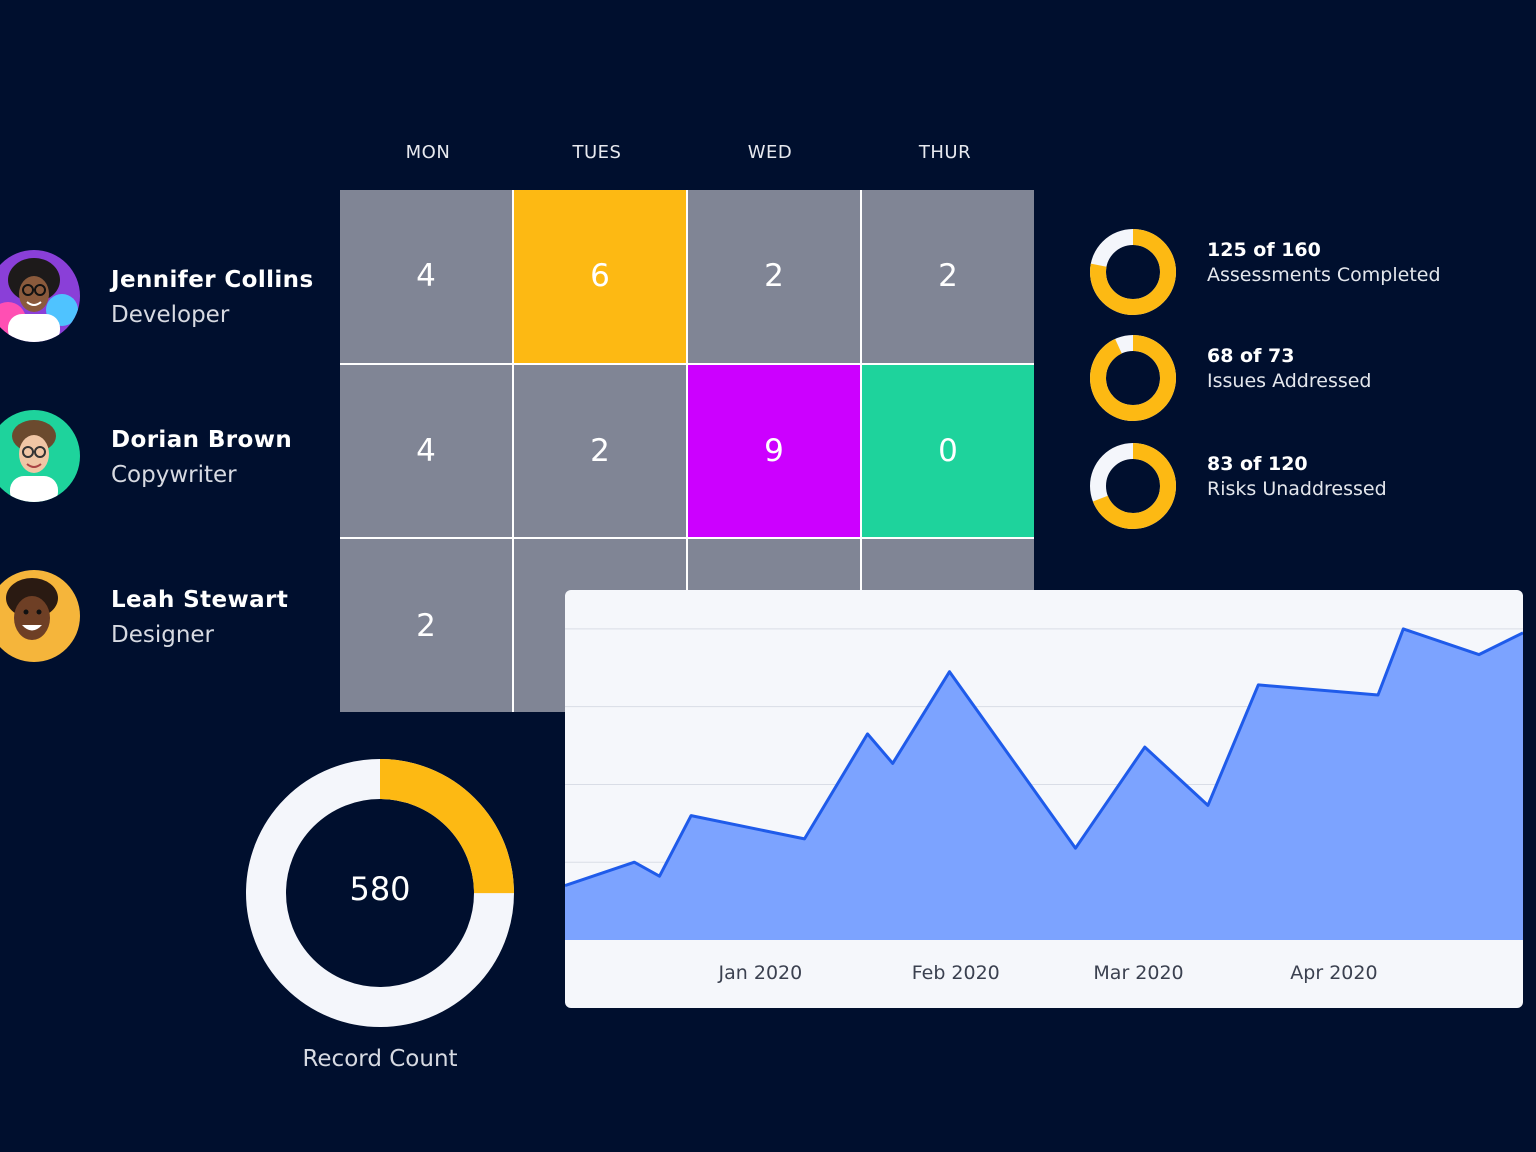 The image size is (1536, 1152). What do you see at coordinates (760, 973) in the screenshot?
I see `x-tick-label: Jan 2020` at bounding box center [760, 973].